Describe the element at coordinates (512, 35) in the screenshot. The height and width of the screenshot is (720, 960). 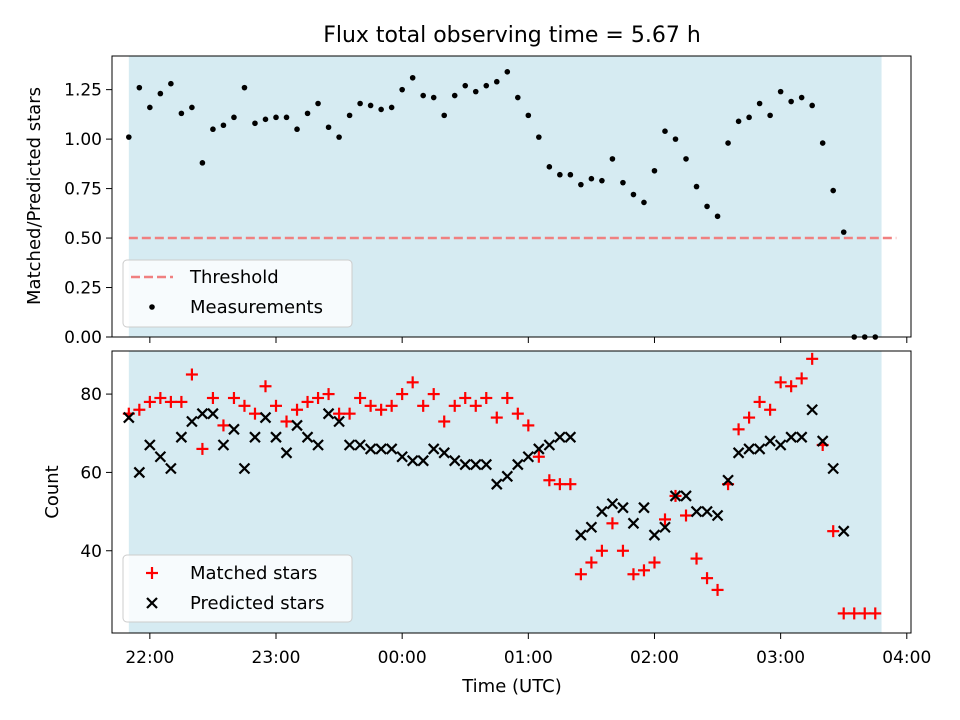
I see `chart-title: Flux total observing time = 5.67 h` at that location.